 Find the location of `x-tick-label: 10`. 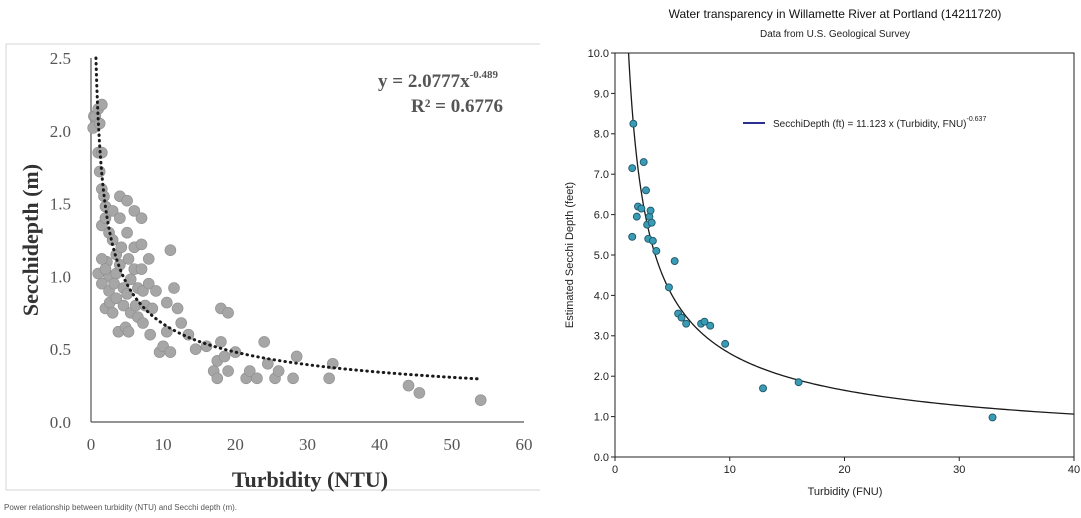

x-tick-label: 10 is located at coordinates (730, 470).